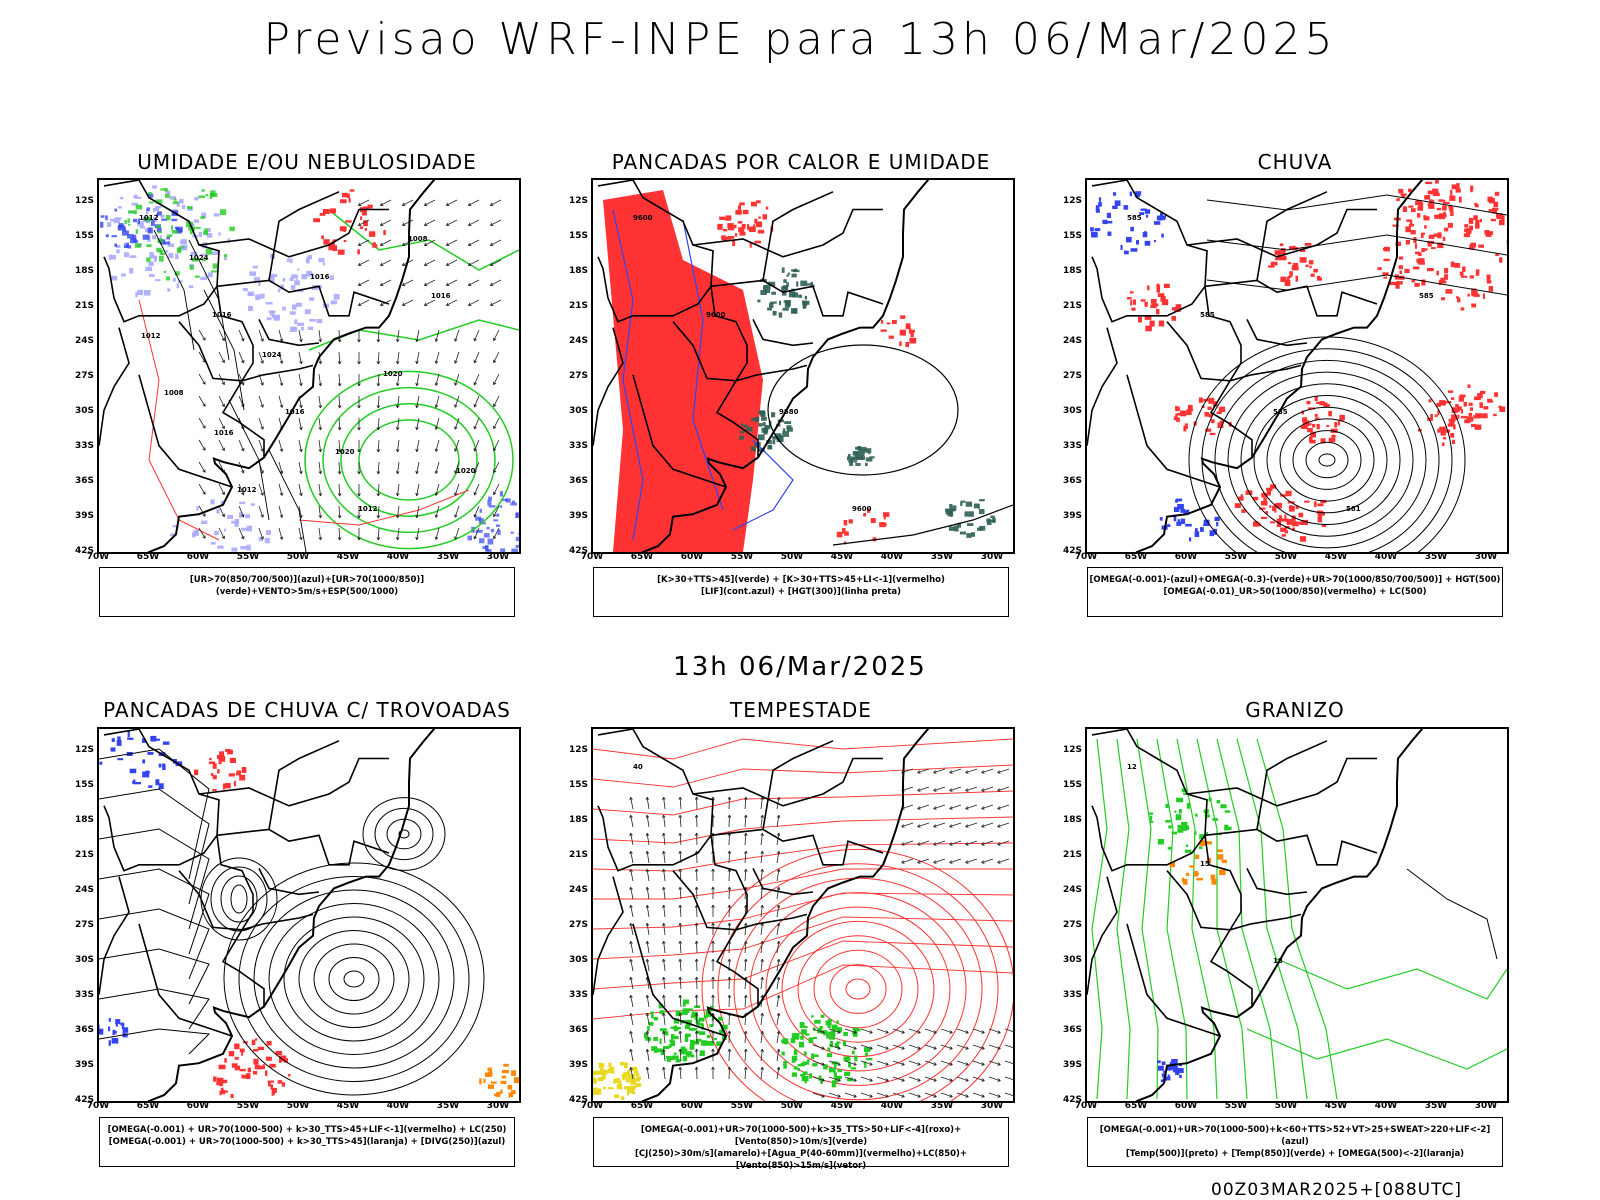  I want to click on contour-label: 1016, so click(441, 296).